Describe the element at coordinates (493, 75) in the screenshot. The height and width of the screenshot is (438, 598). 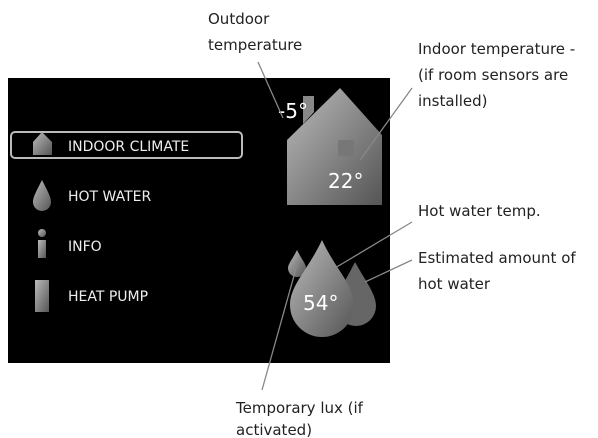
I see `annotation: (if room sensors are` at that location.